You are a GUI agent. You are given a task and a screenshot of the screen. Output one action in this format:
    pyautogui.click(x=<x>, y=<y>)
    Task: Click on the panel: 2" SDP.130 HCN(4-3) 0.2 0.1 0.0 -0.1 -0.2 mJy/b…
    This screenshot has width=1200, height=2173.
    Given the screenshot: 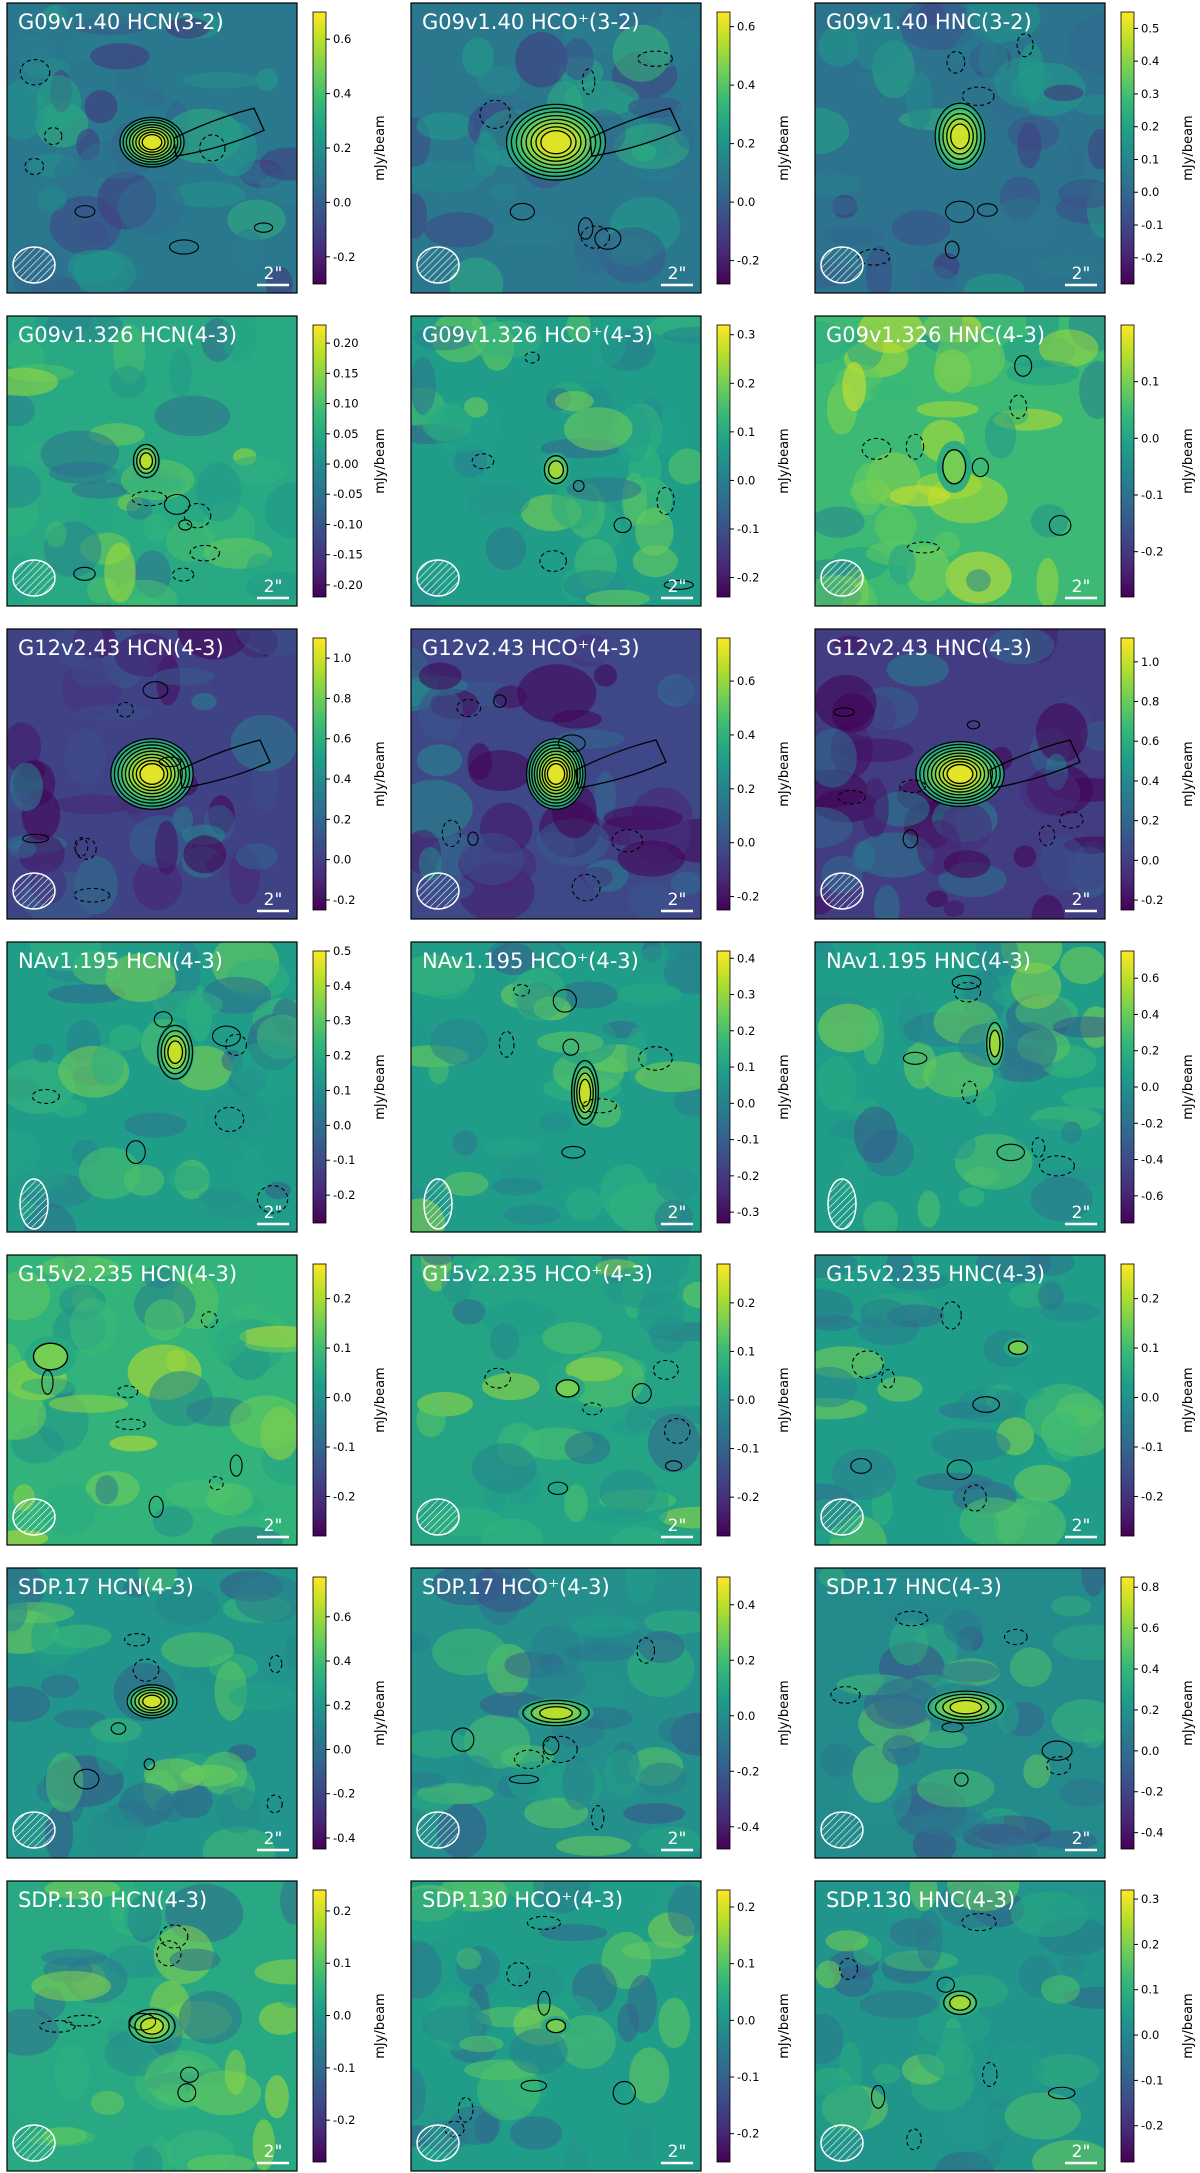 What is the action you would take?
    pyautogui.click(x=197, y=2026)
    